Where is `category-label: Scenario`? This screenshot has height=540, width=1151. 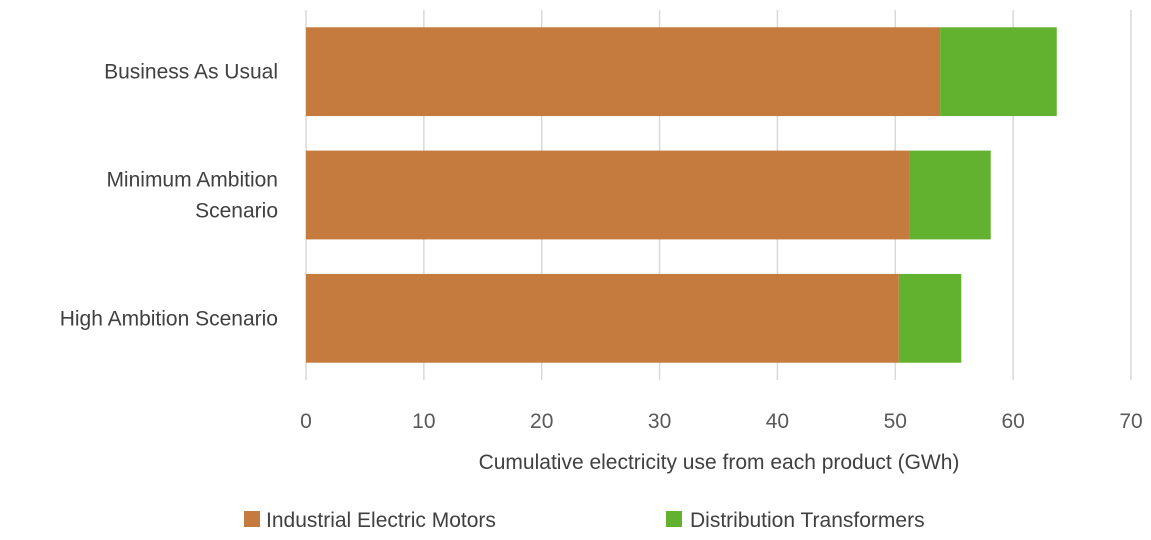 category-label: Scenario is located at coordinates (236, 211).